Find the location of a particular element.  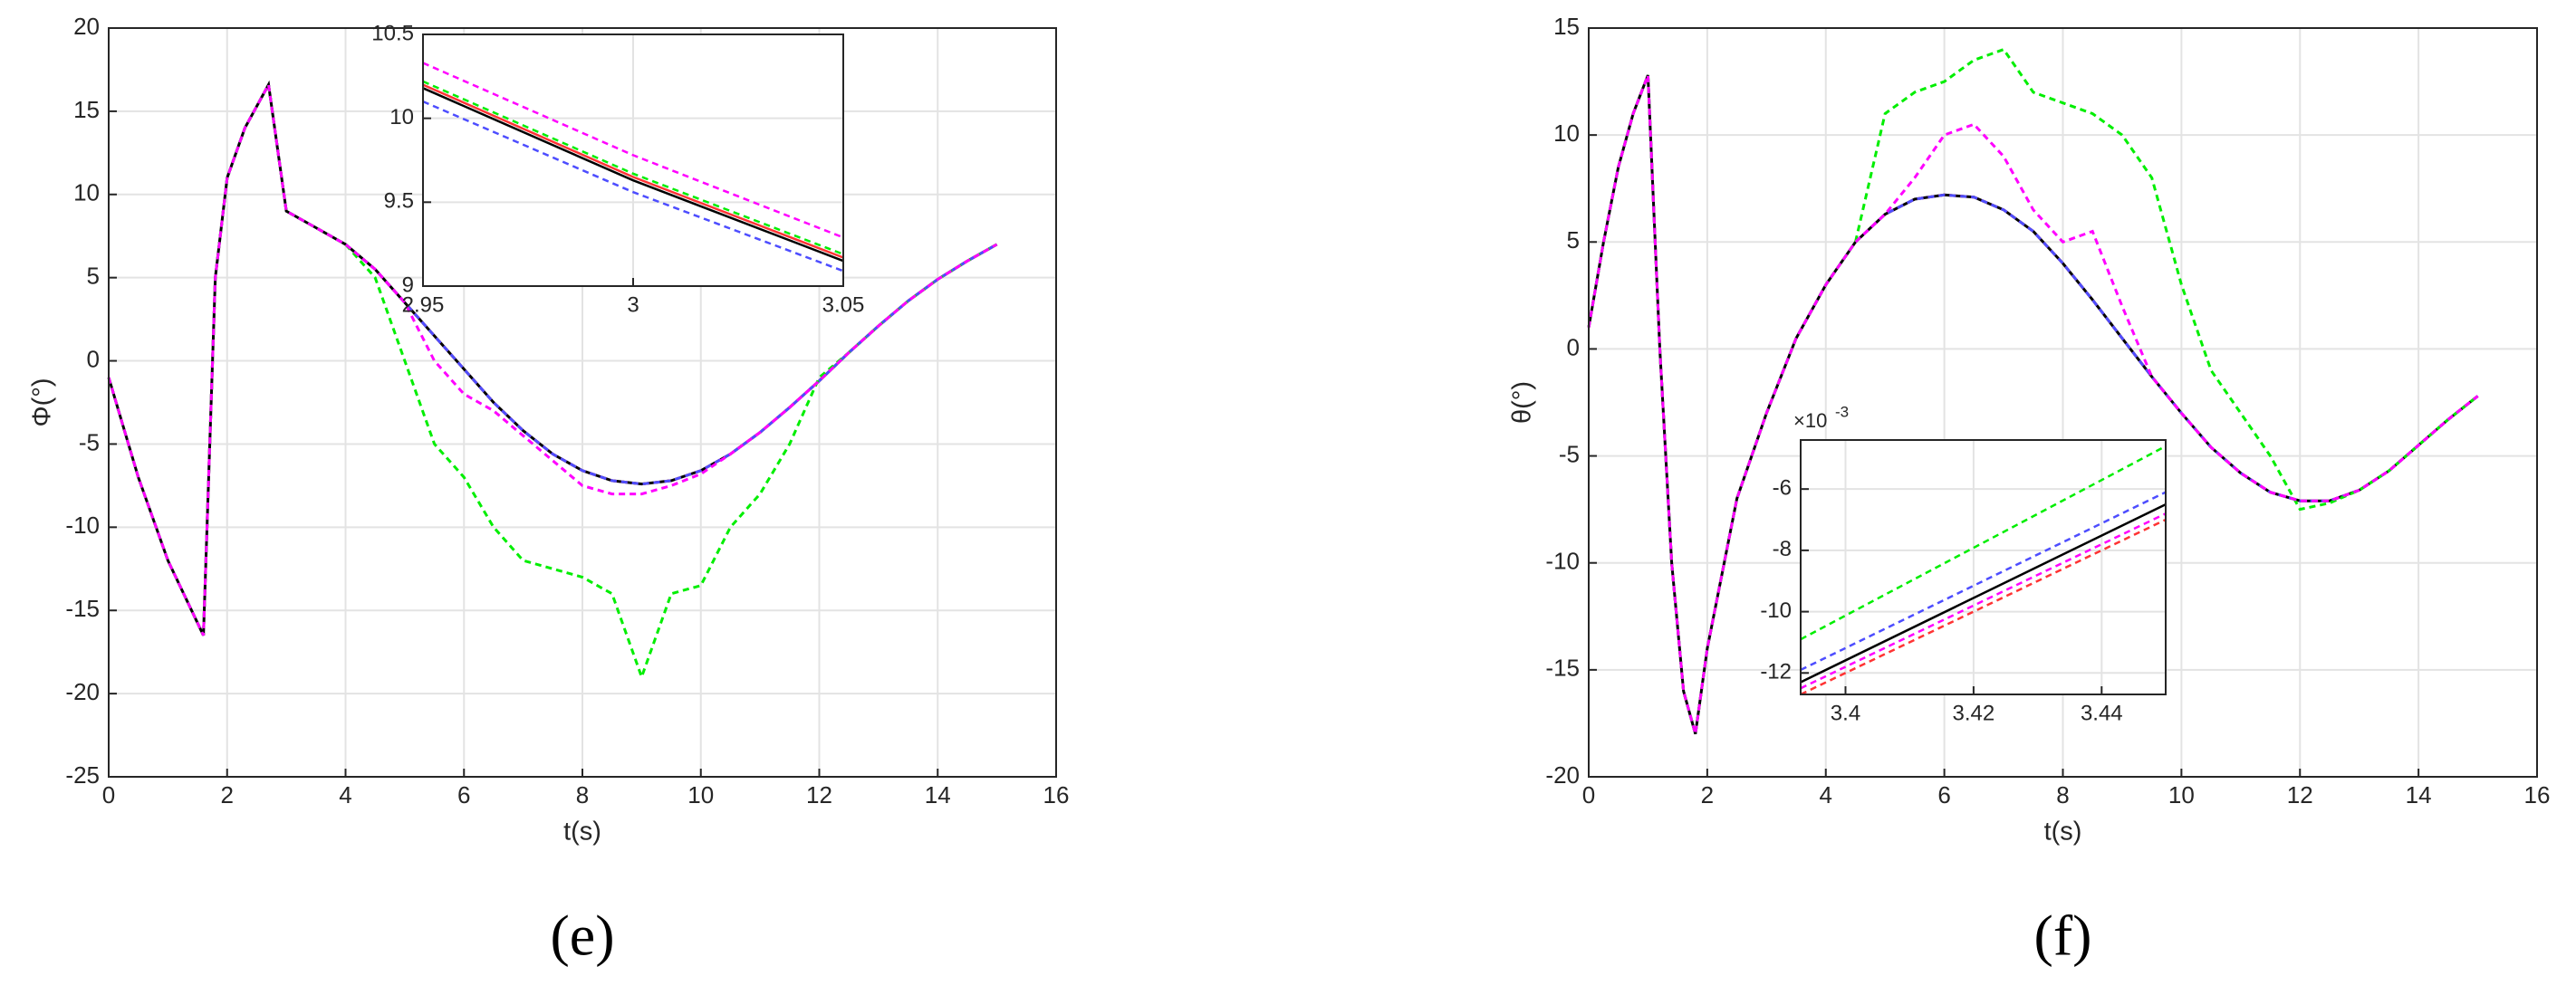

y-exponent: -3 is located at coordinates (1842, 412).